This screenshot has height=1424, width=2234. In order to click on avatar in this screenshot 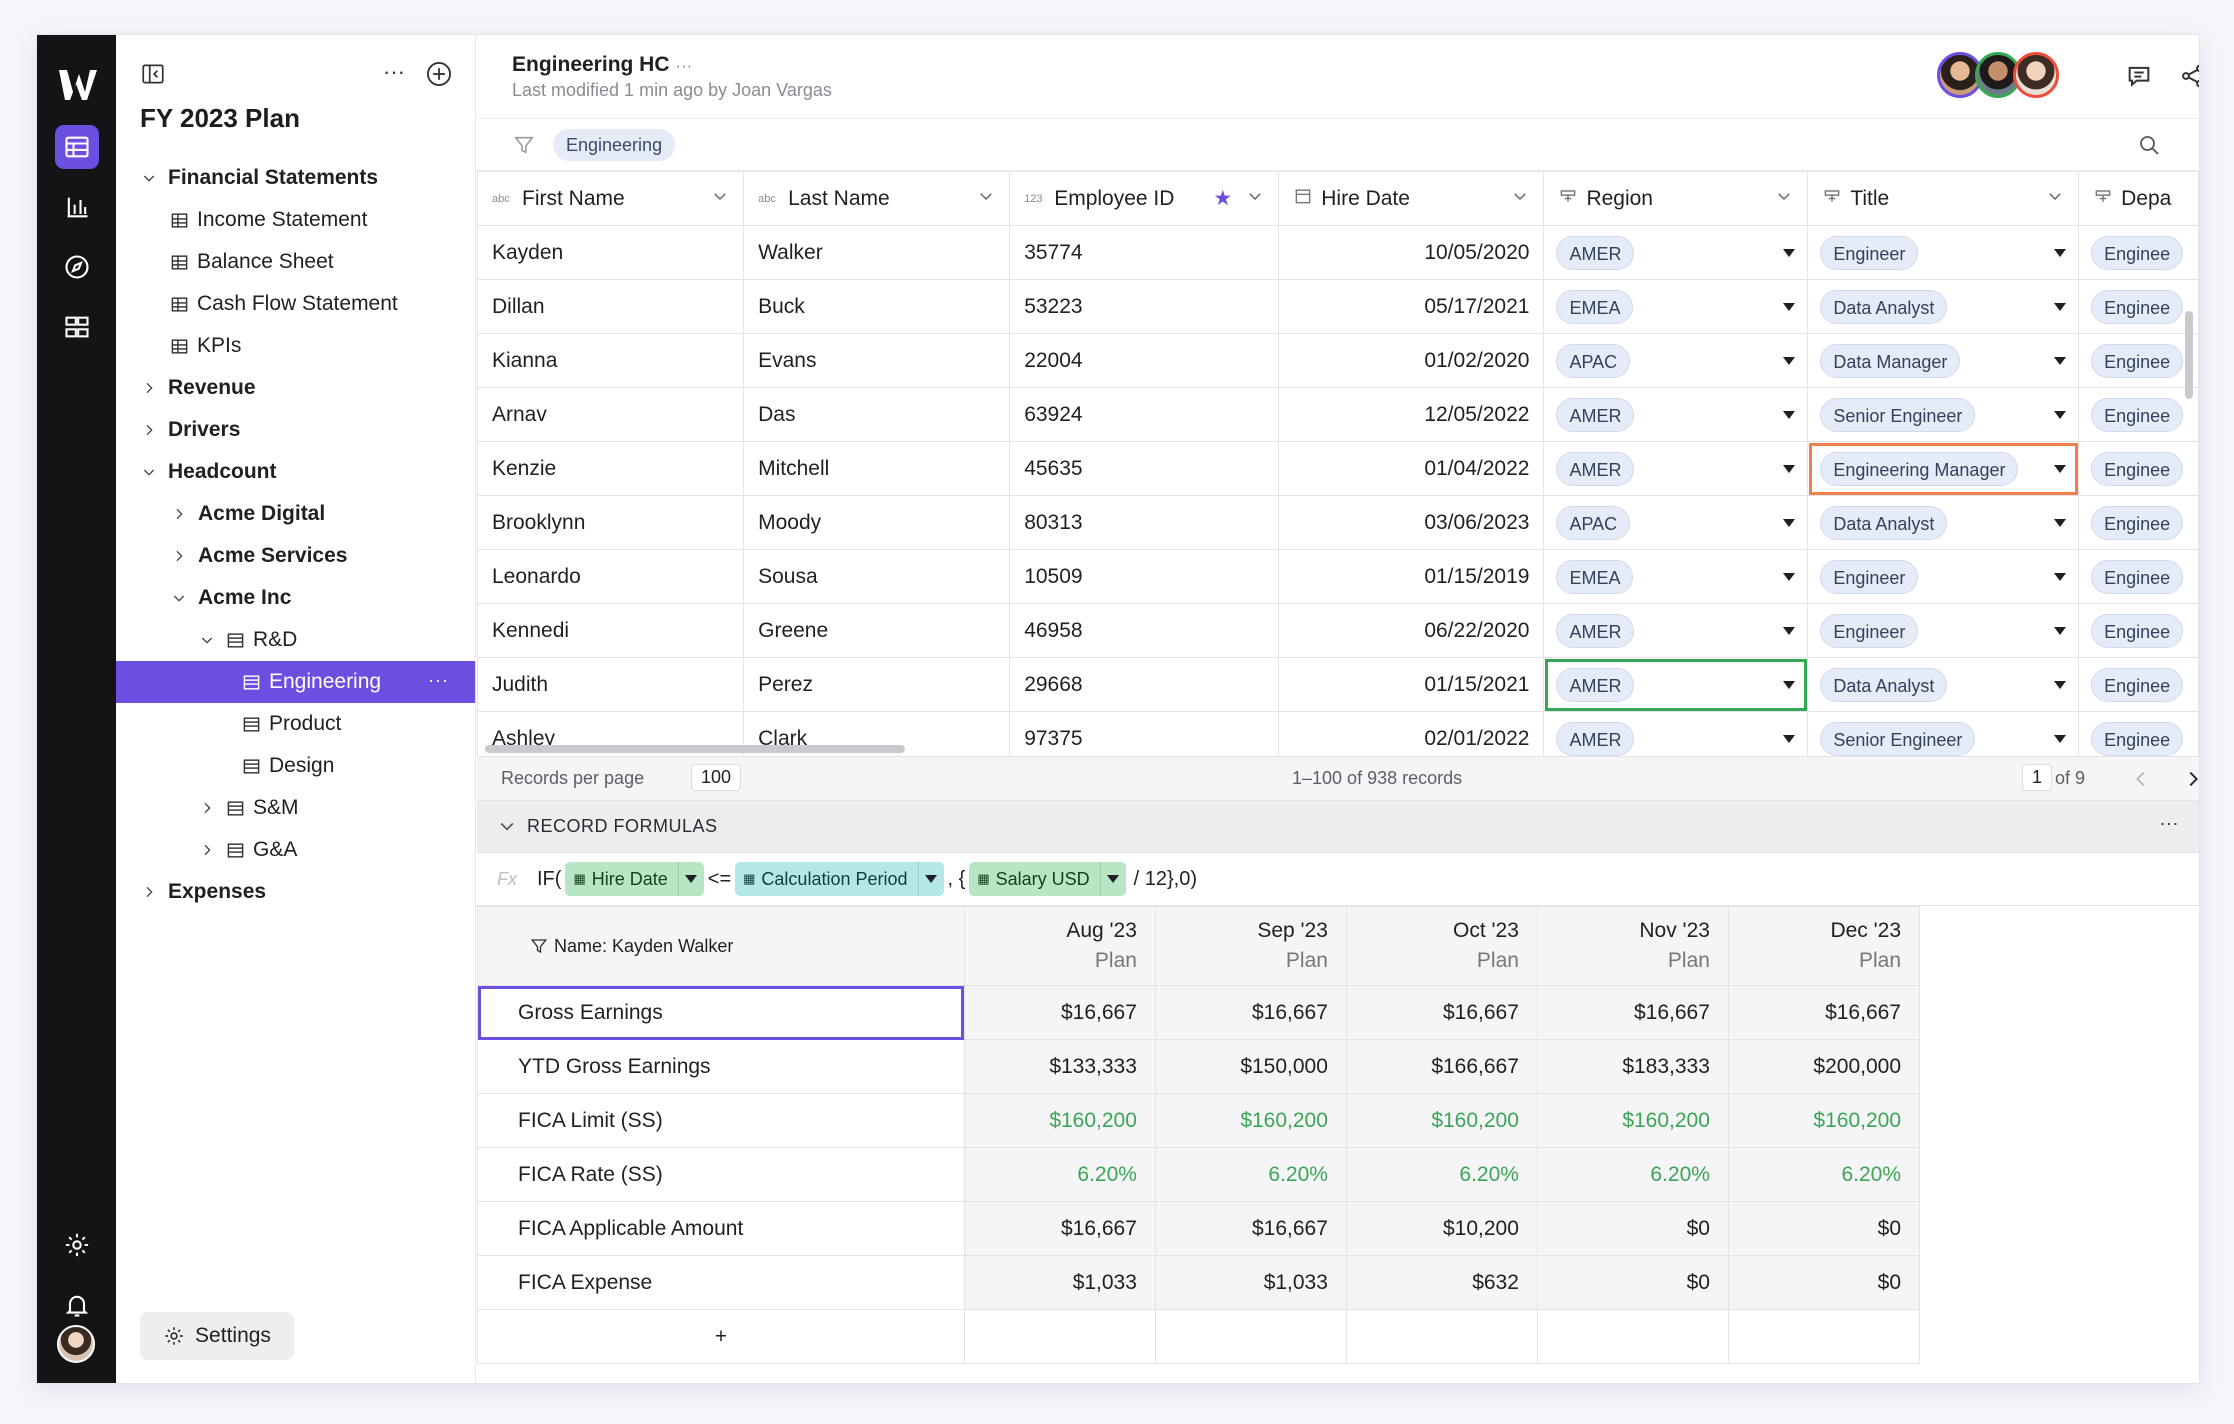, I will do `click(2036, 75)`.